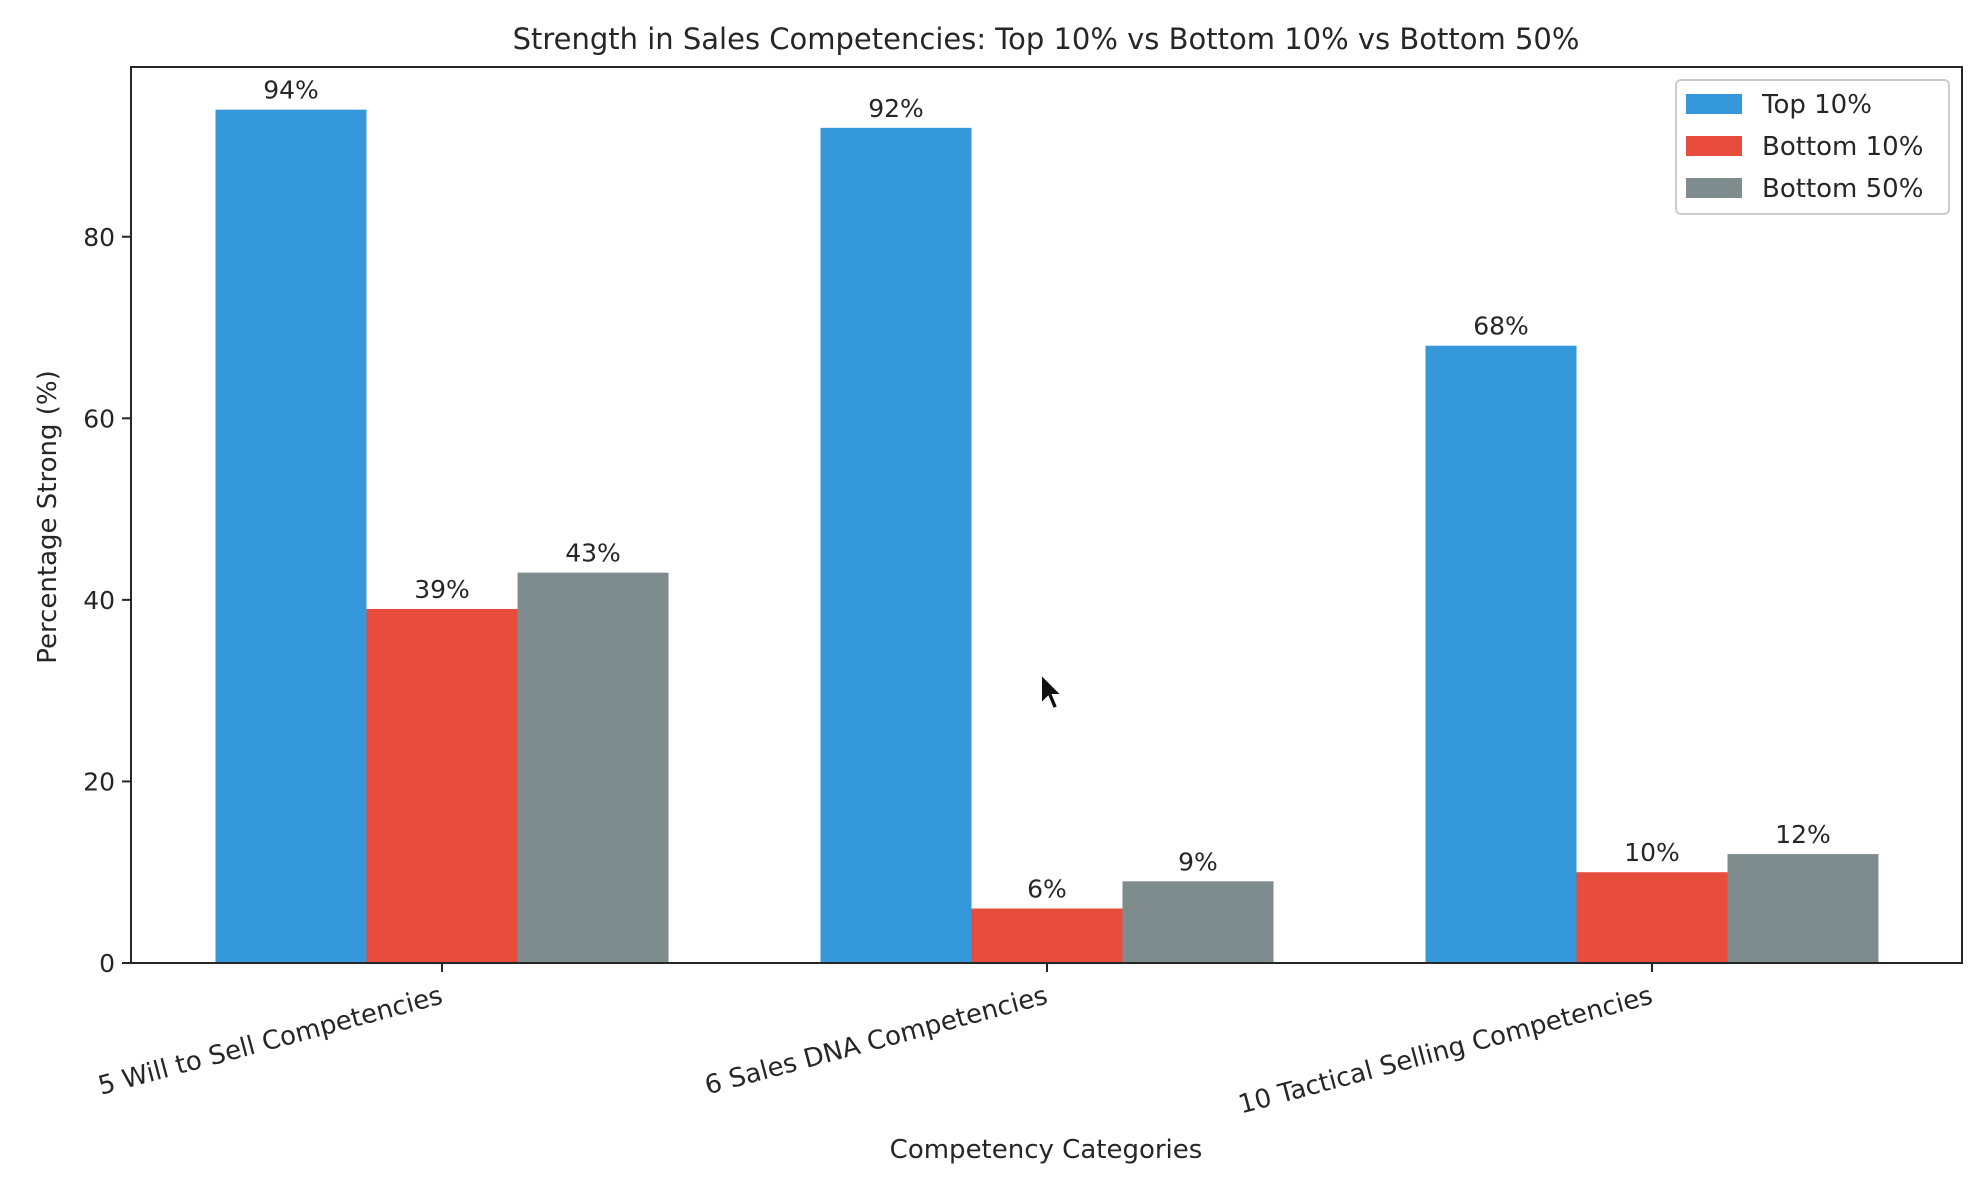  Describe the element at coordinates (1198, 861) in the screenshot. I see `bar-value-label: 9%` at that location.